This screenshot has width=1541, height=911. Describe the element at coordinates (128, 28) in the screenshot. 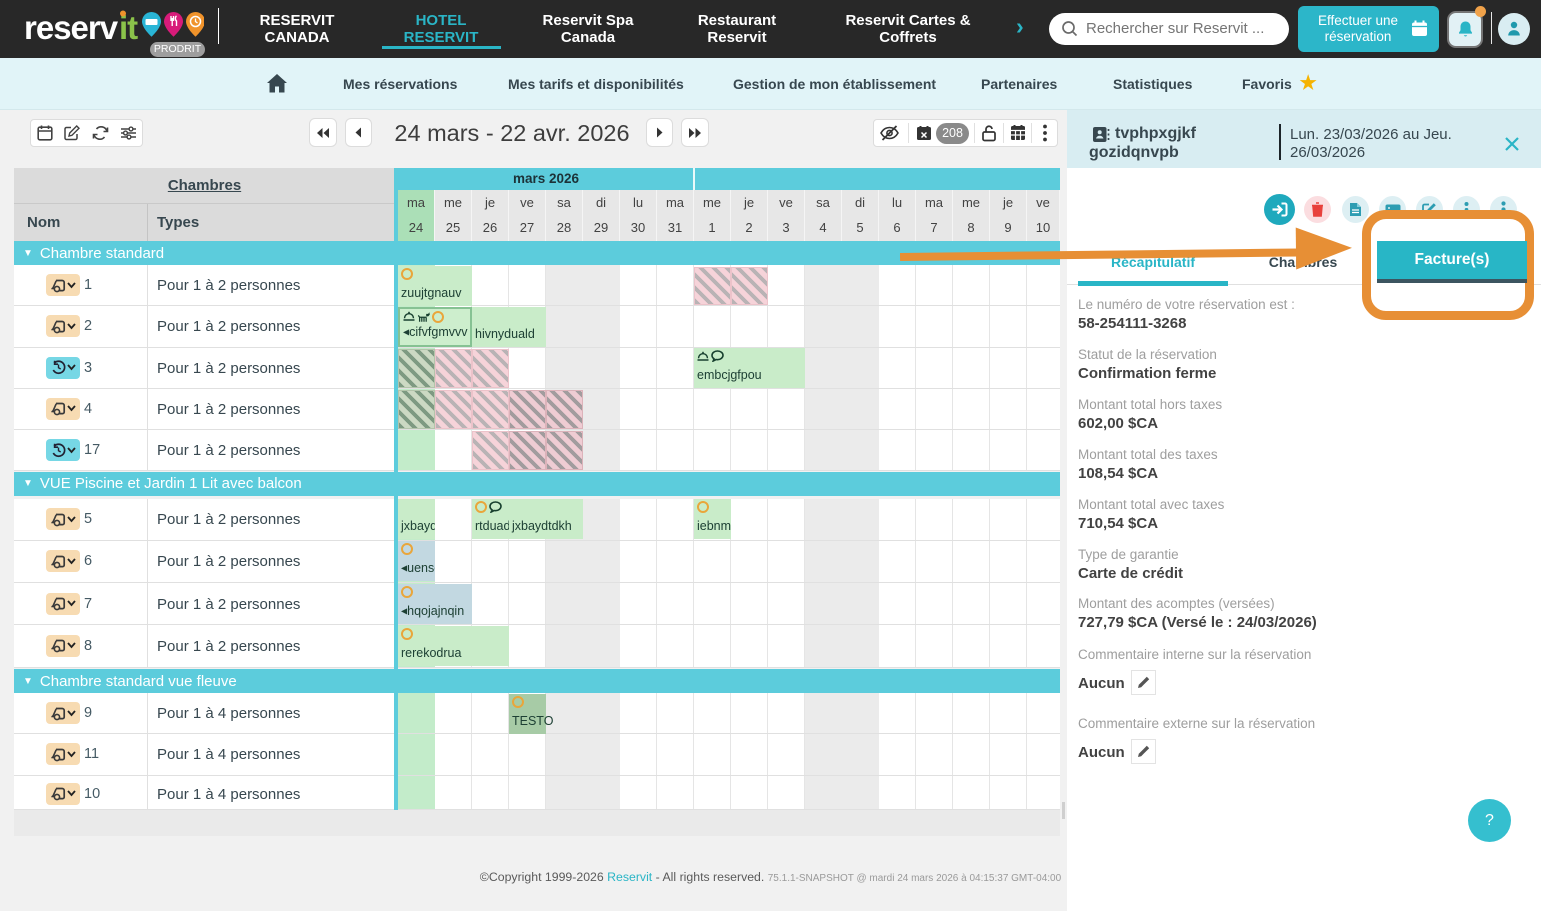

I see `svg-text: it` at that location.